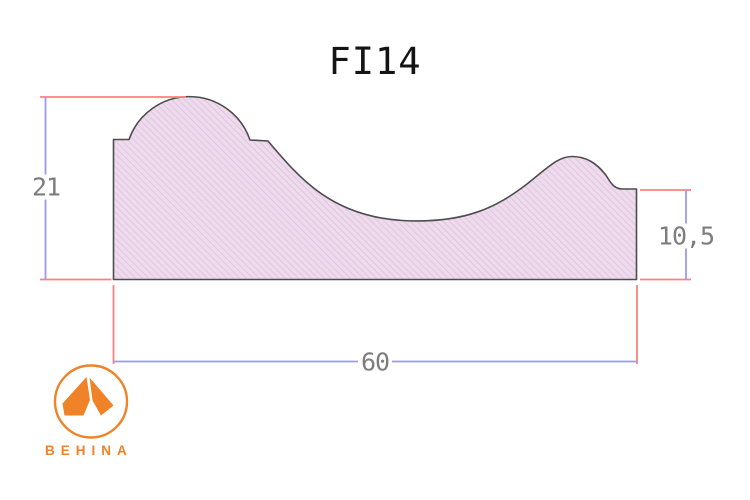 This screenshot has height=500, width=750. Describe the element at coordinates (375, 362) in the screenshot. I see `dimension-label-bottom-width: 60` at that location.